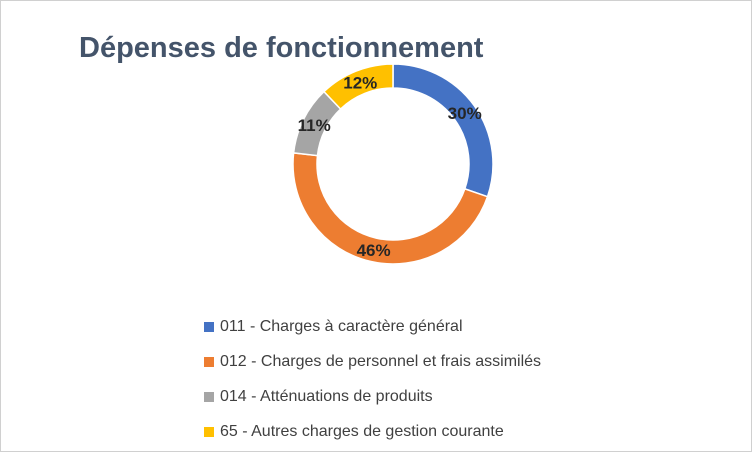  What do you see at coordinates (465, 113) in the screenshot?
I see `data-label: 30%` at bounding box center [465, 113].